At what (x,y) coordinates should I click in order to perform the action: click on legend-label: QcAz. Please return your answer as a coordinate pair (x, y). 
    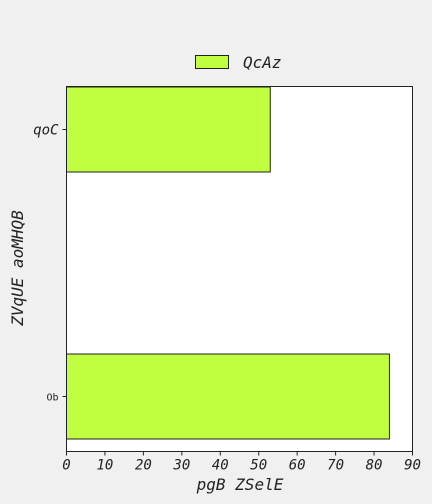
    Looking at the image, I should click on (262, 62).